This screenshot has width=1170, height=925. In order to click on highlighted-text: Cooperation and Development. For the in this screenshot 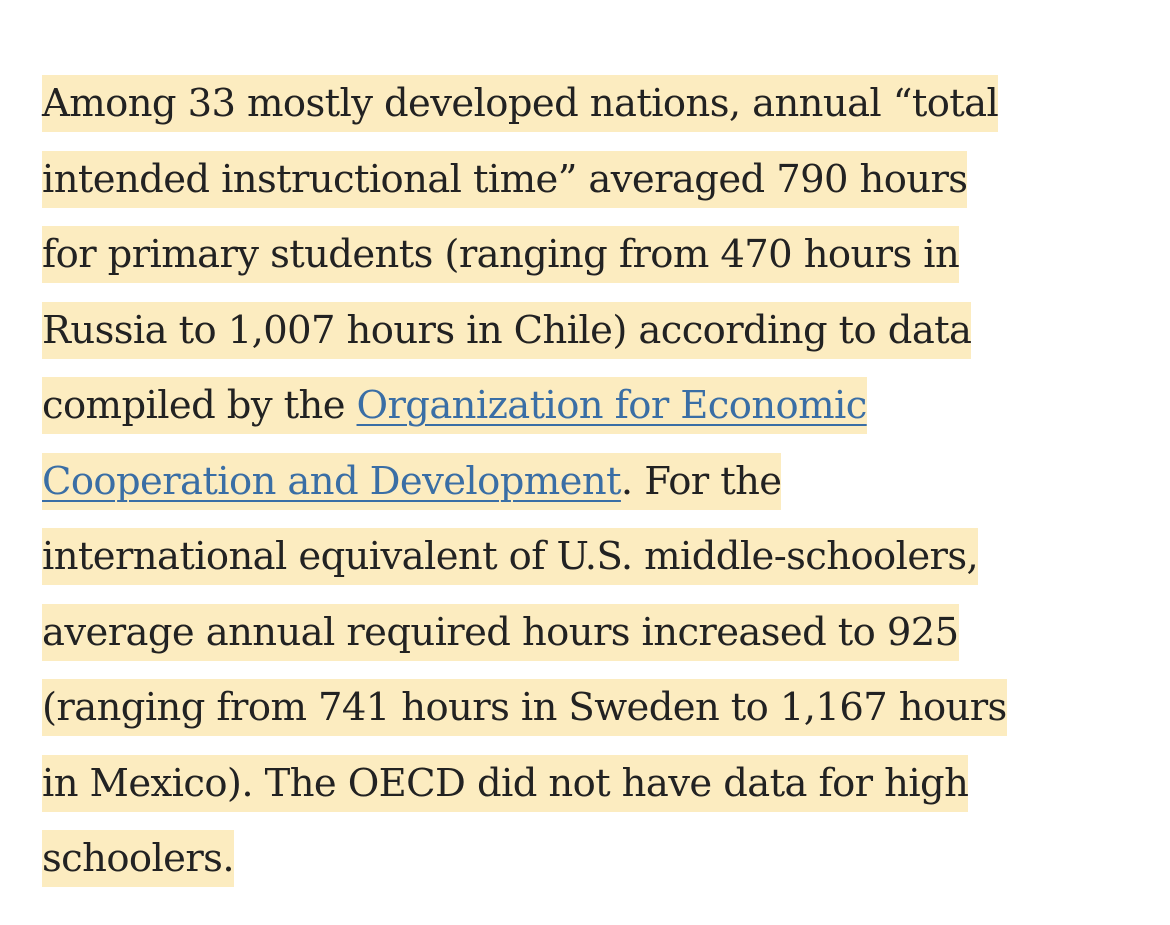, I will do `click(412, 481)`.